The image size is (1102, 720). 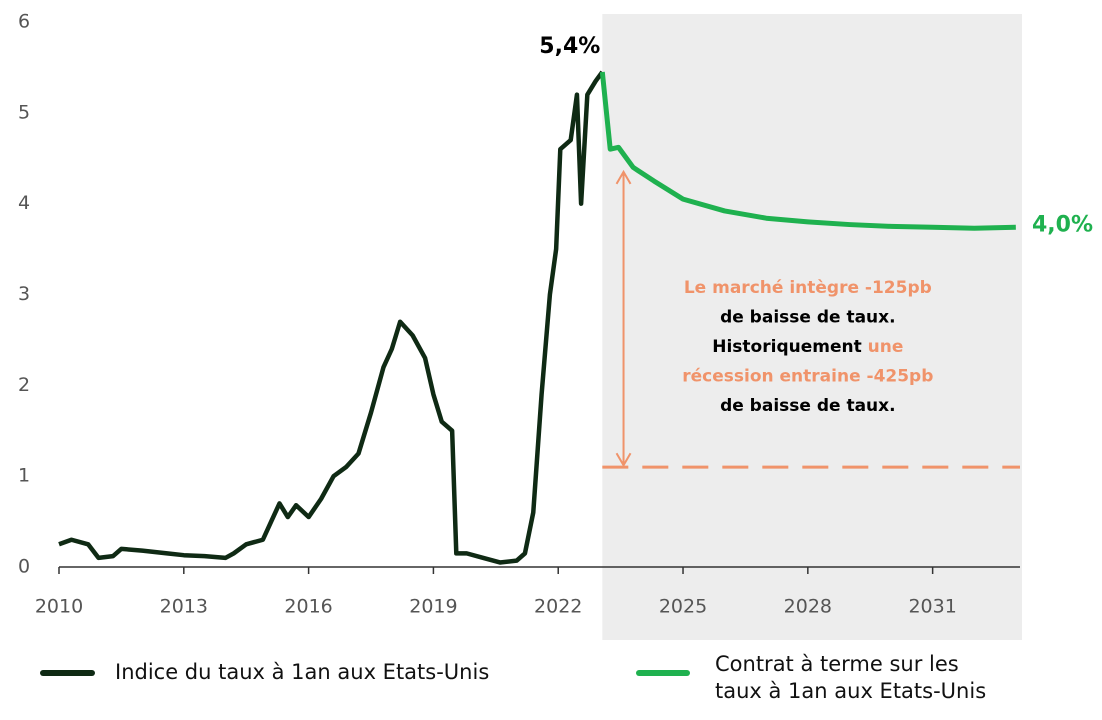 What do you see at coordinates (24, 385) in the screenshot?
I see `y-tick-label: 2` at bounding box center [24, 385].